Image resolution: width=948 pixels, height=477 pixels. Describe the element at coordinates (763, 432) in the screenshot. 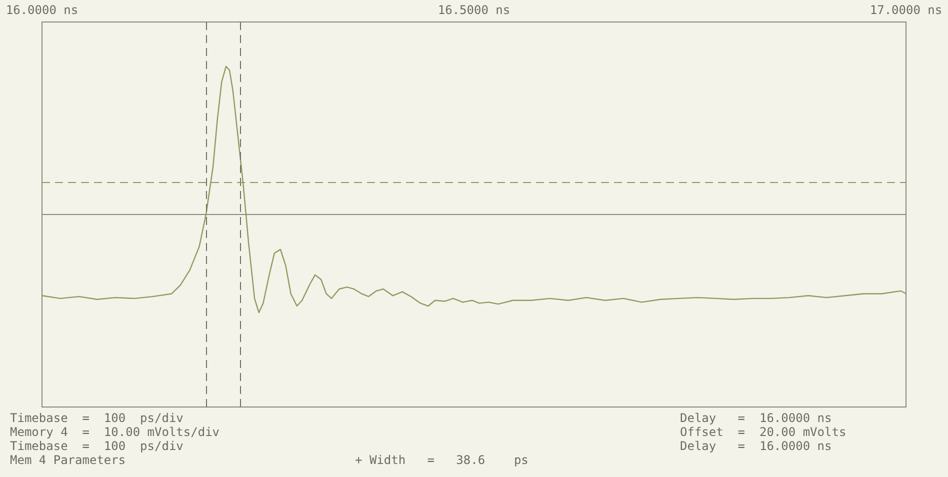

I see `text: Offset = 20.00 mVolts` at that location.